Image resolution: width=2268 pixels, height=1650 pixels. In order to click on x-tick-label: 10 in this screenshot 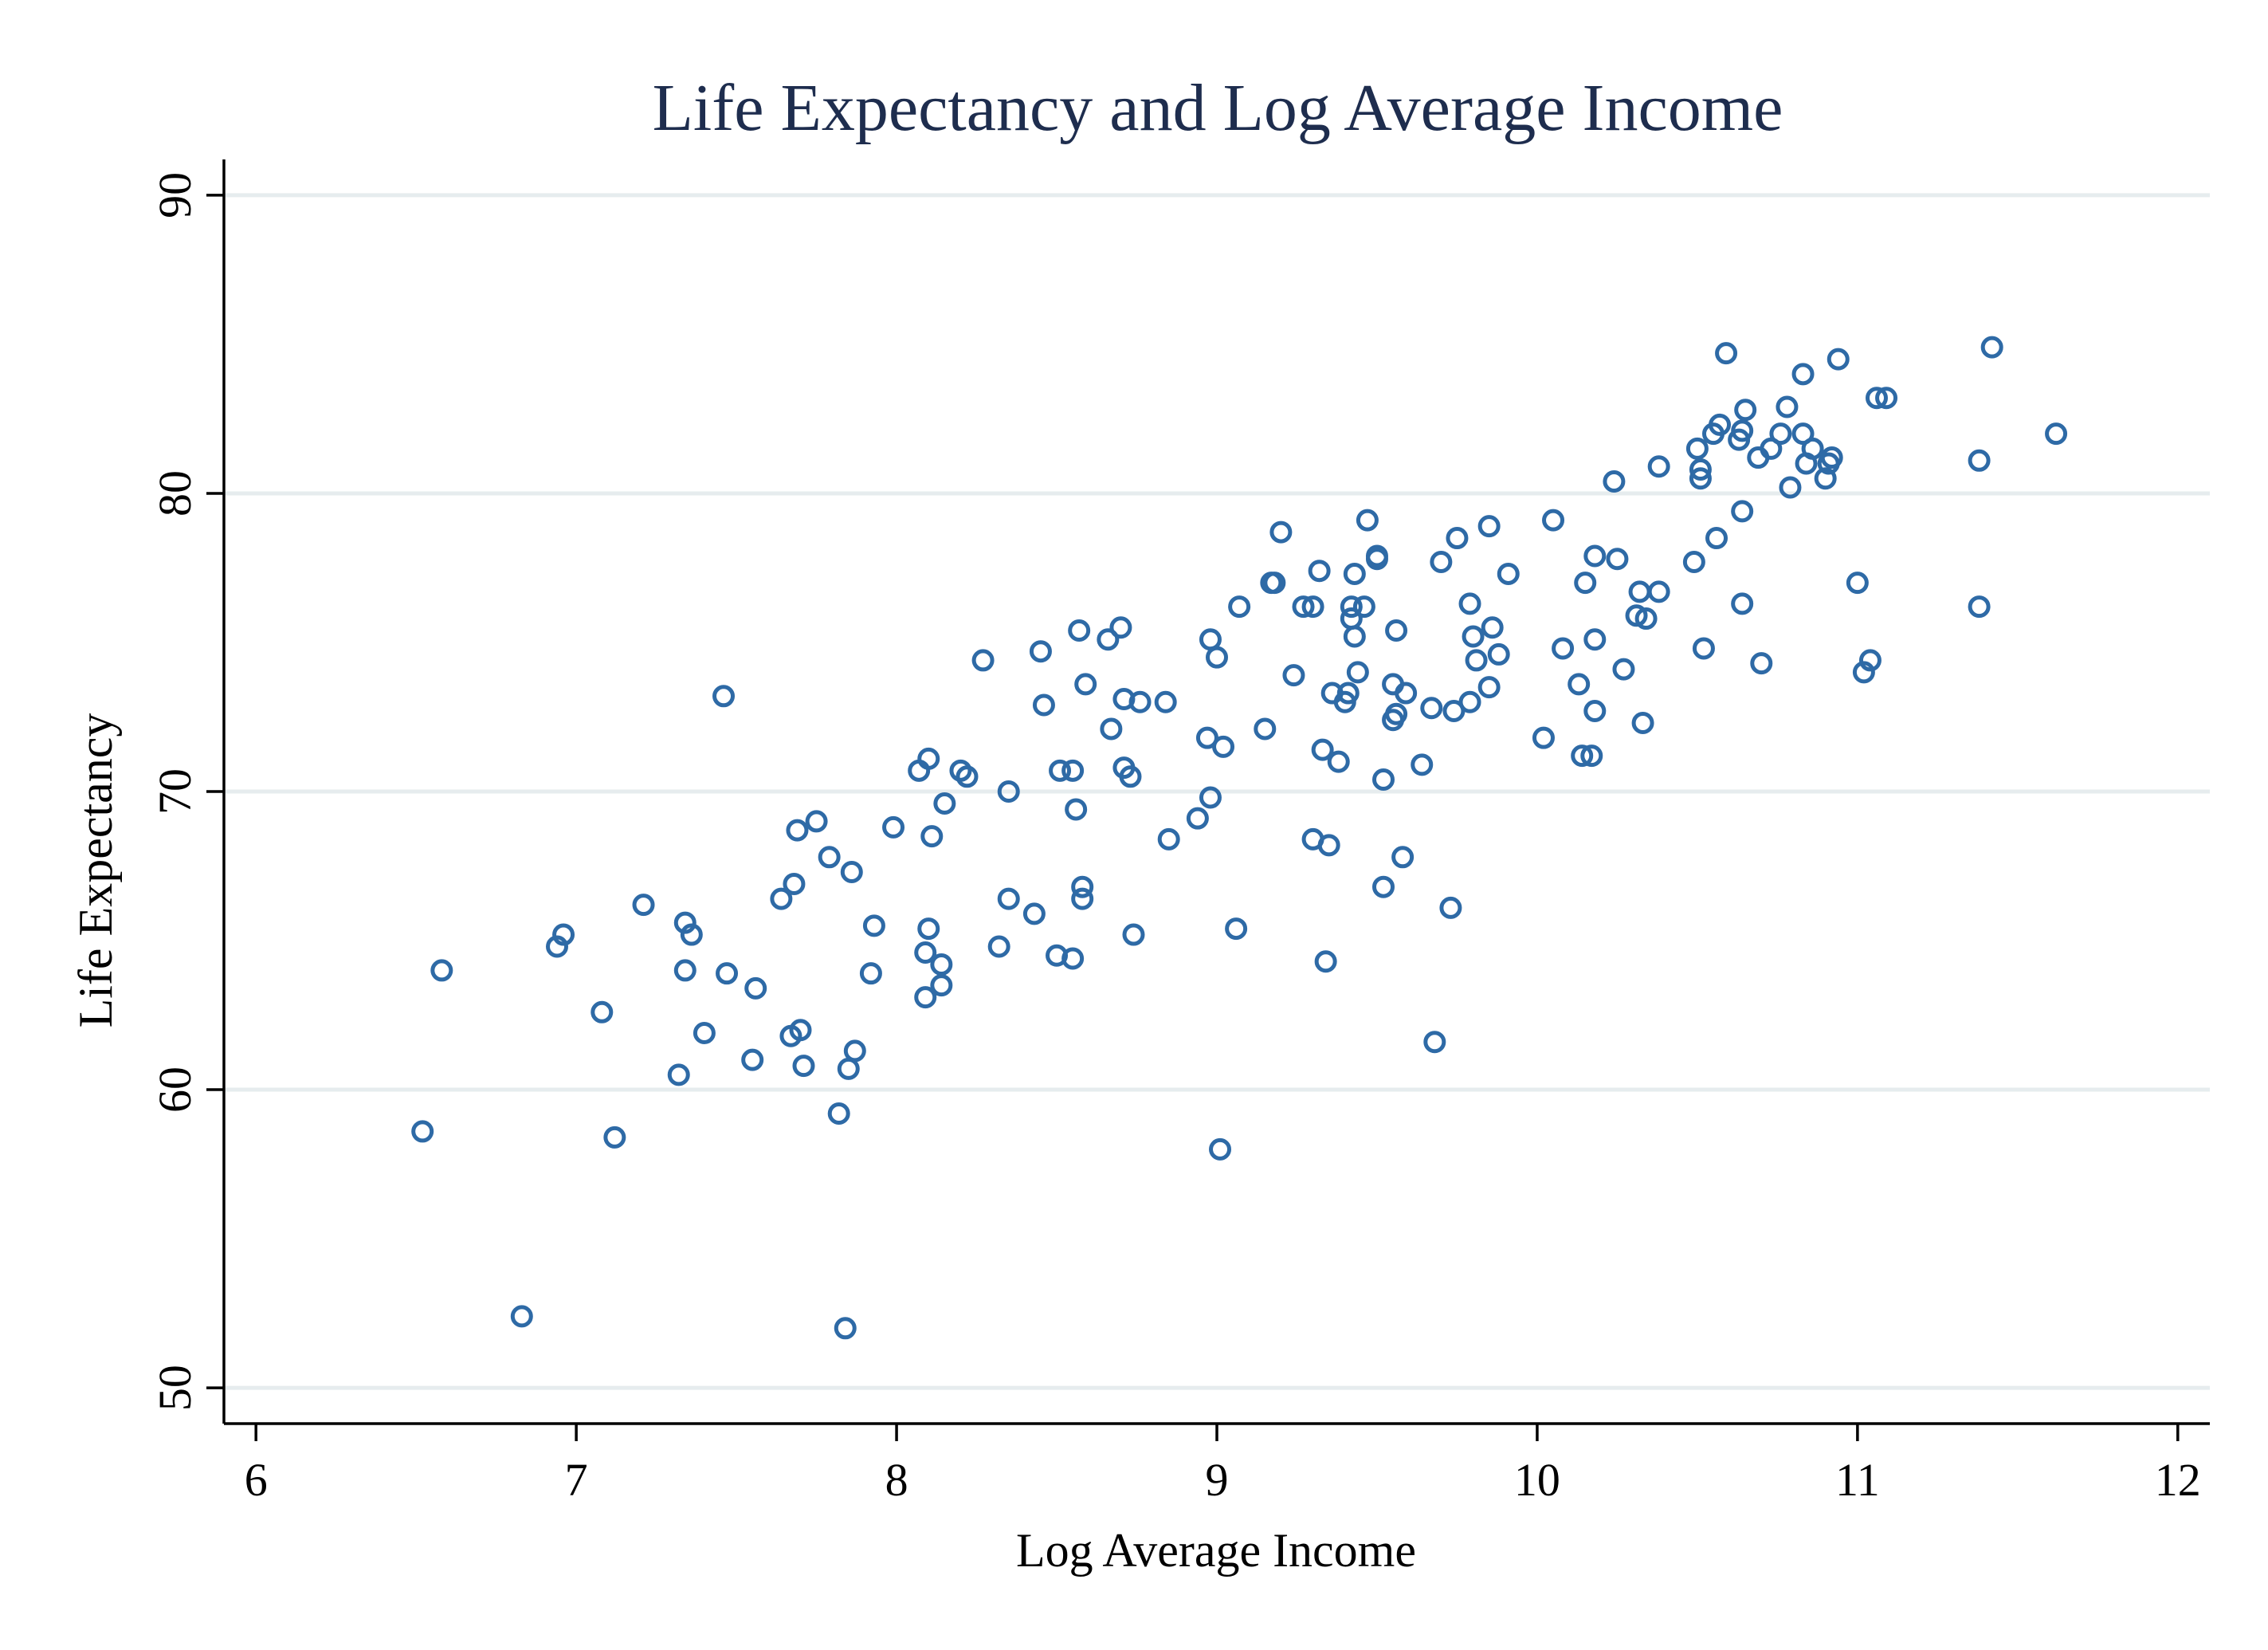, I will do `click(1537, 1480)`.